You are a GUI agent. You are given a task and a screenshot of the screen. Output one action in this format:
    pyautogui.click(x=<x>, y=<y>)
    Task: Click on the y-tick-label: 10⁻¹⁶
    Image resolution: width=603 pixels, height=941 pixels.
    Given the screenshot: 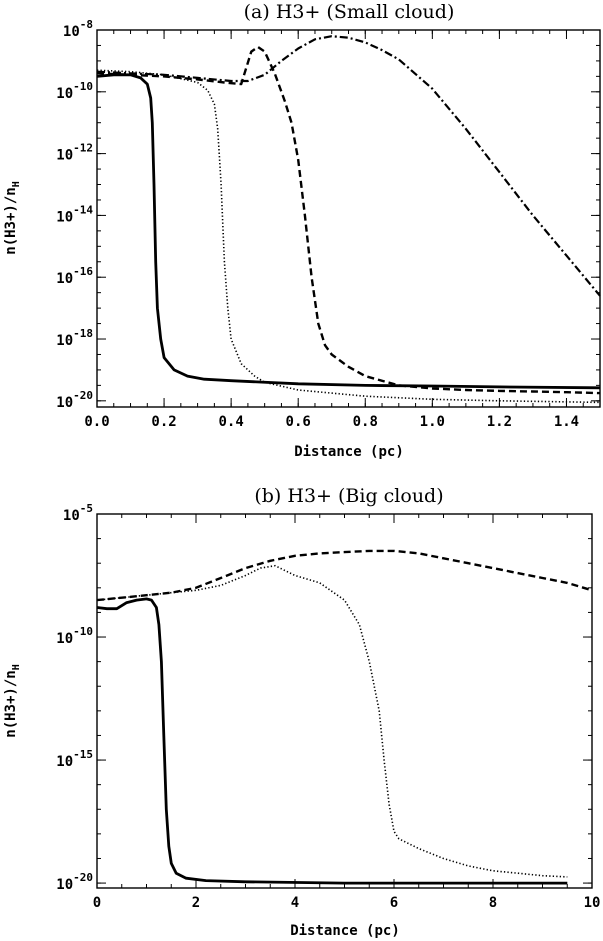 What is the action you would take?
    pyautogui.click(x=74, y=276)
    